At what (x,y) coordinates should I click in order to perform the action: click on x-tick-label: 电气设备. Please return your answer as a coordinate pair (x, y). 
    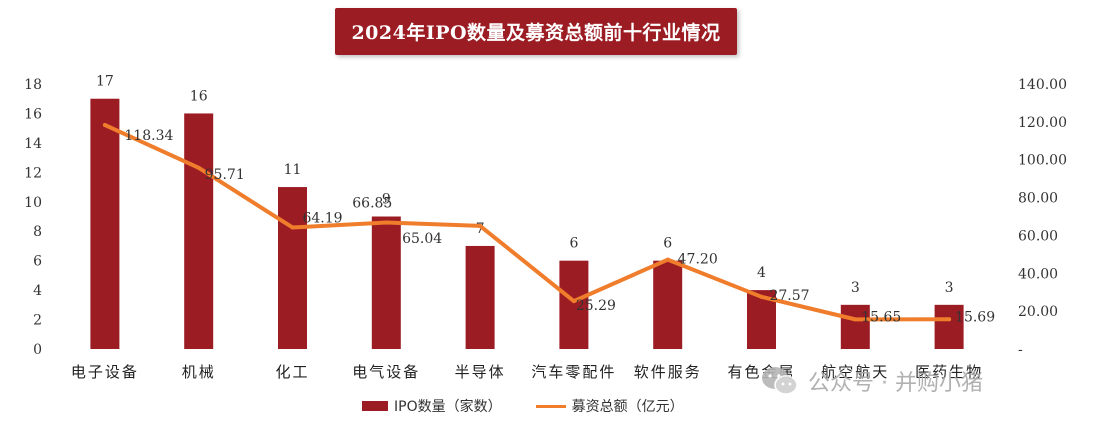
    Looking at the image, I should click on (386, 372).